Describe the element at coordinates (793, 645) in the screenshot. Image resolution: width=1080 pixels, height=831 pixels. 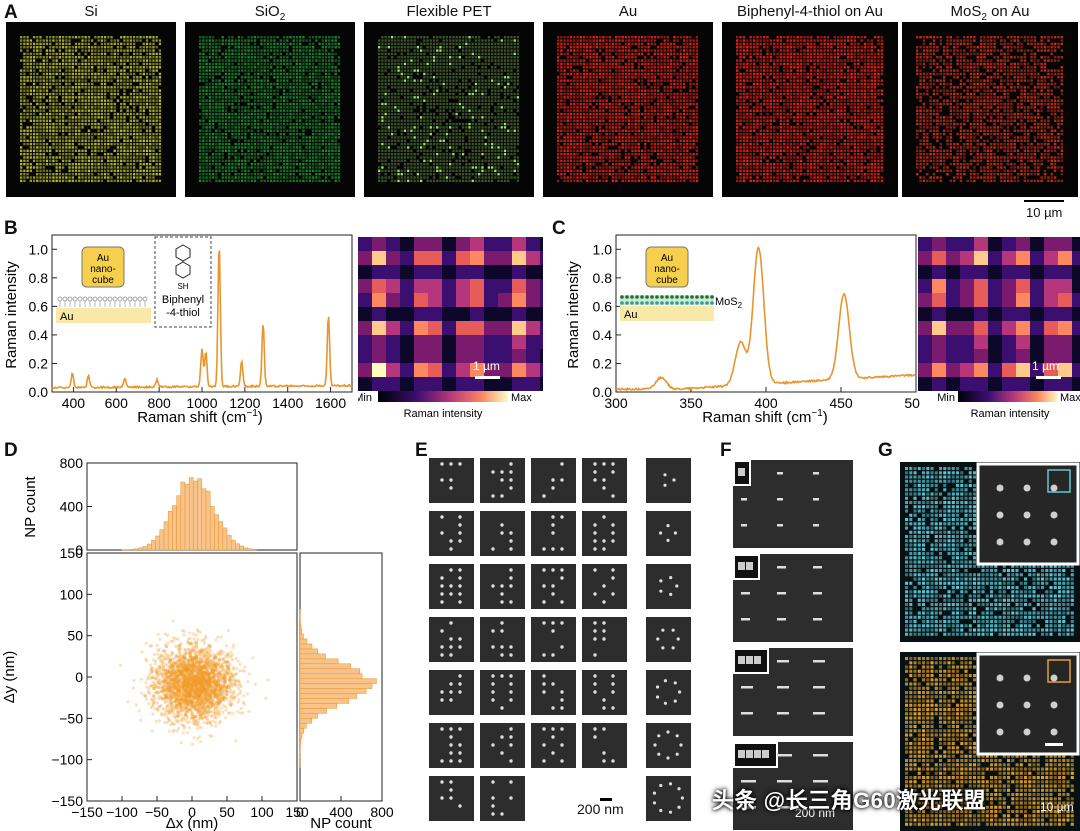
I see `panel-f-chains` at that location.